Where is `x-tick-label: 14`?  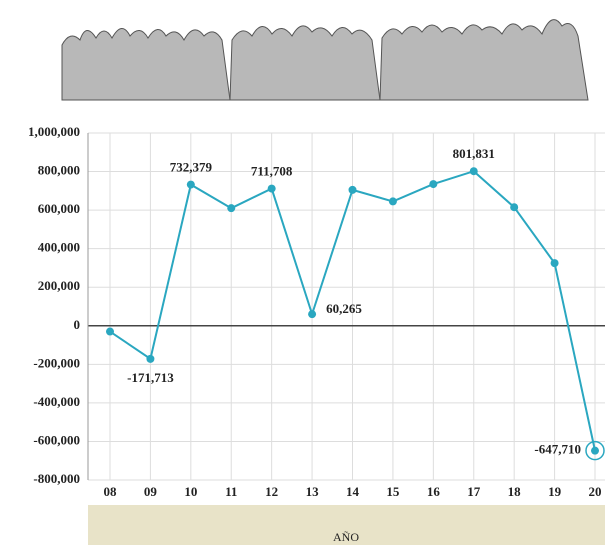 x-tick-label: 14 is located at coordinates (353, 491).